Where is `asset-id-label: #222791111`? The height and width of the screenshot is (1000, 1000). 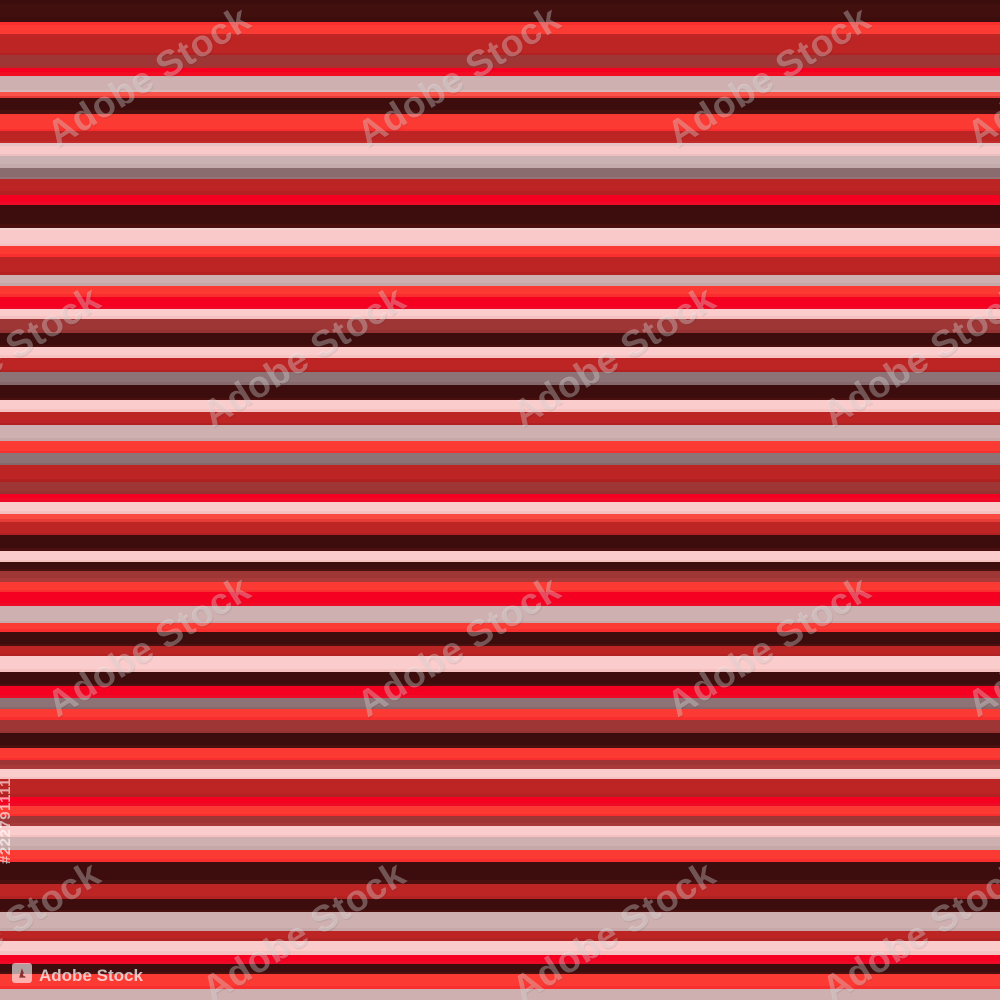
asset-id-label: #222791111 is located at coordinates (7, 821).